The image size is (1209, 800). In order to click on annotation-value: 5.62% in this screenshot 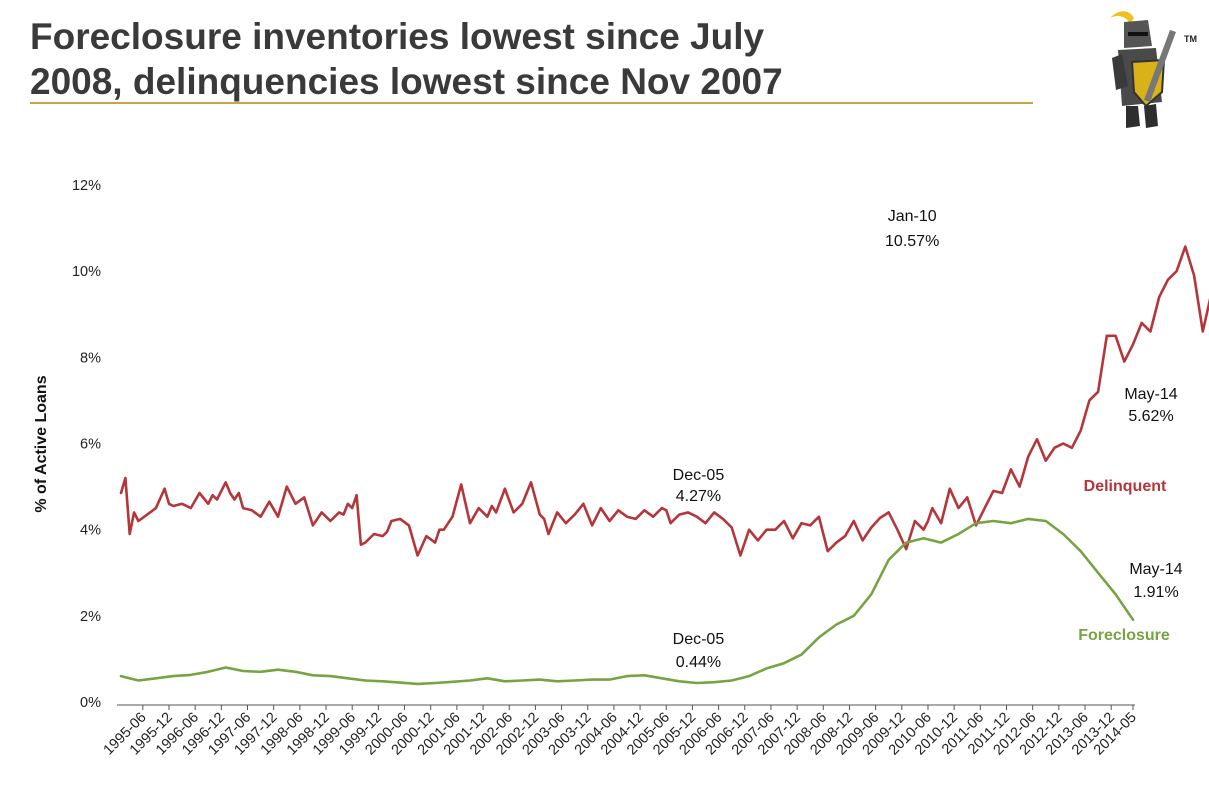, I will do `click(1150, 416)`.